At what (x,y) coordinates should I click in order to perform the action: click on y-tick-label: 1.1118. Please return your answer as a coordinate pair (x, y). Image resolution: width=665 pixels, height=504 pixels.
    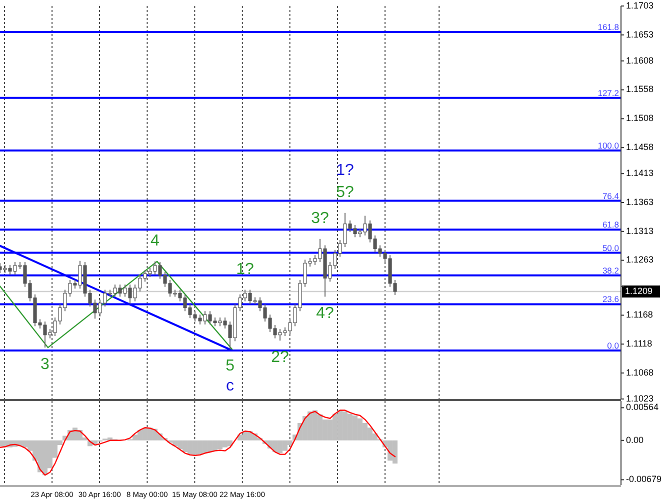
    Looking at the image, I should click on (639, 343).